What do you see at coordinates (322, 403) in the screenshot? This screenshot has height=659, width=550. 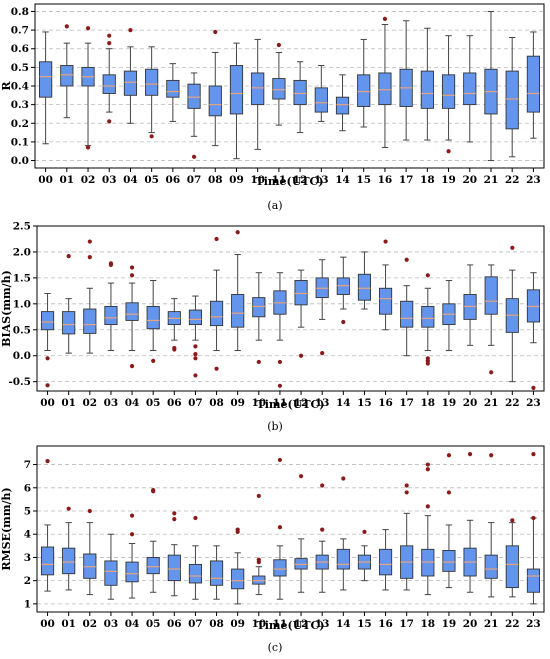 I see `x-tick-label: 13` at bounding box center [322, 403].